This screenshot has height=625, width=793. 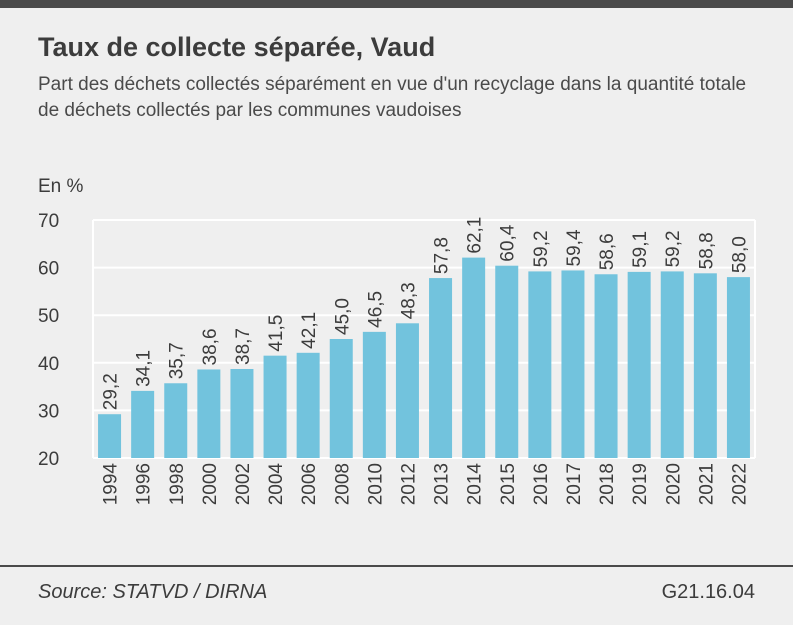 I want to click on x-tick-label-2012: 2012, so click(x=408, y=484).